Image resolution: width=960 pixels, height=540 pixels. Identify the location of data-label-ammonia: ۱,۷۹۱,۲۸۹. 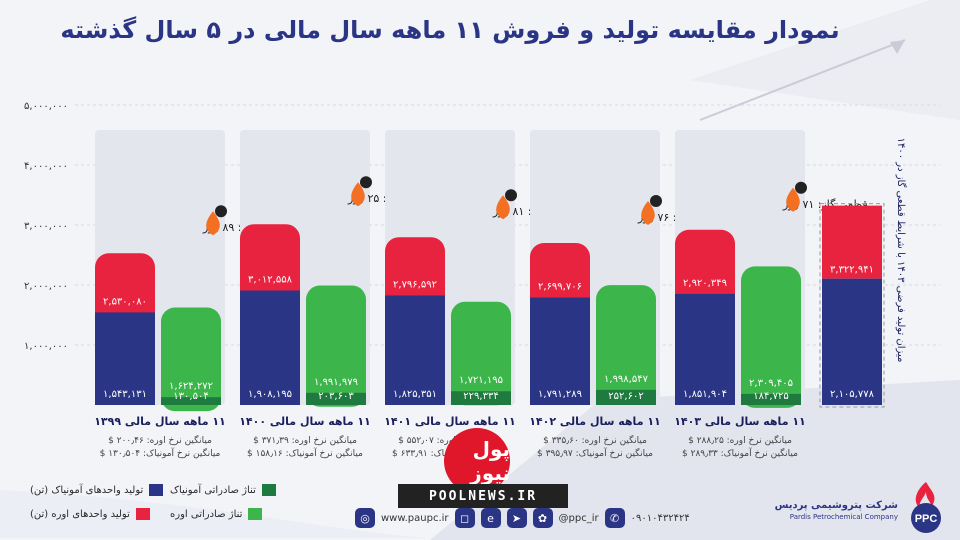
(560, 394).